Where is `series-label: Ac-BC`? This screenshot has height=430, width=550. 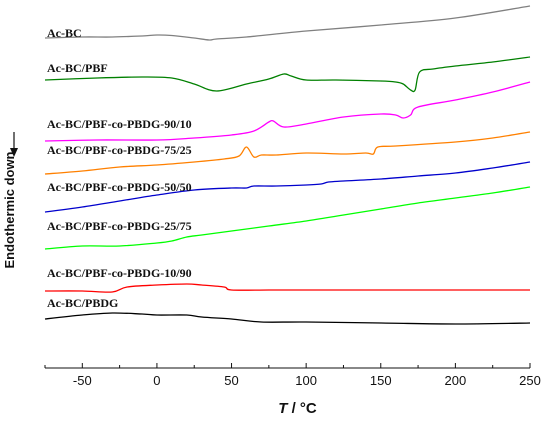
series-label: Ac-BC is located at coordinates (64, 33).